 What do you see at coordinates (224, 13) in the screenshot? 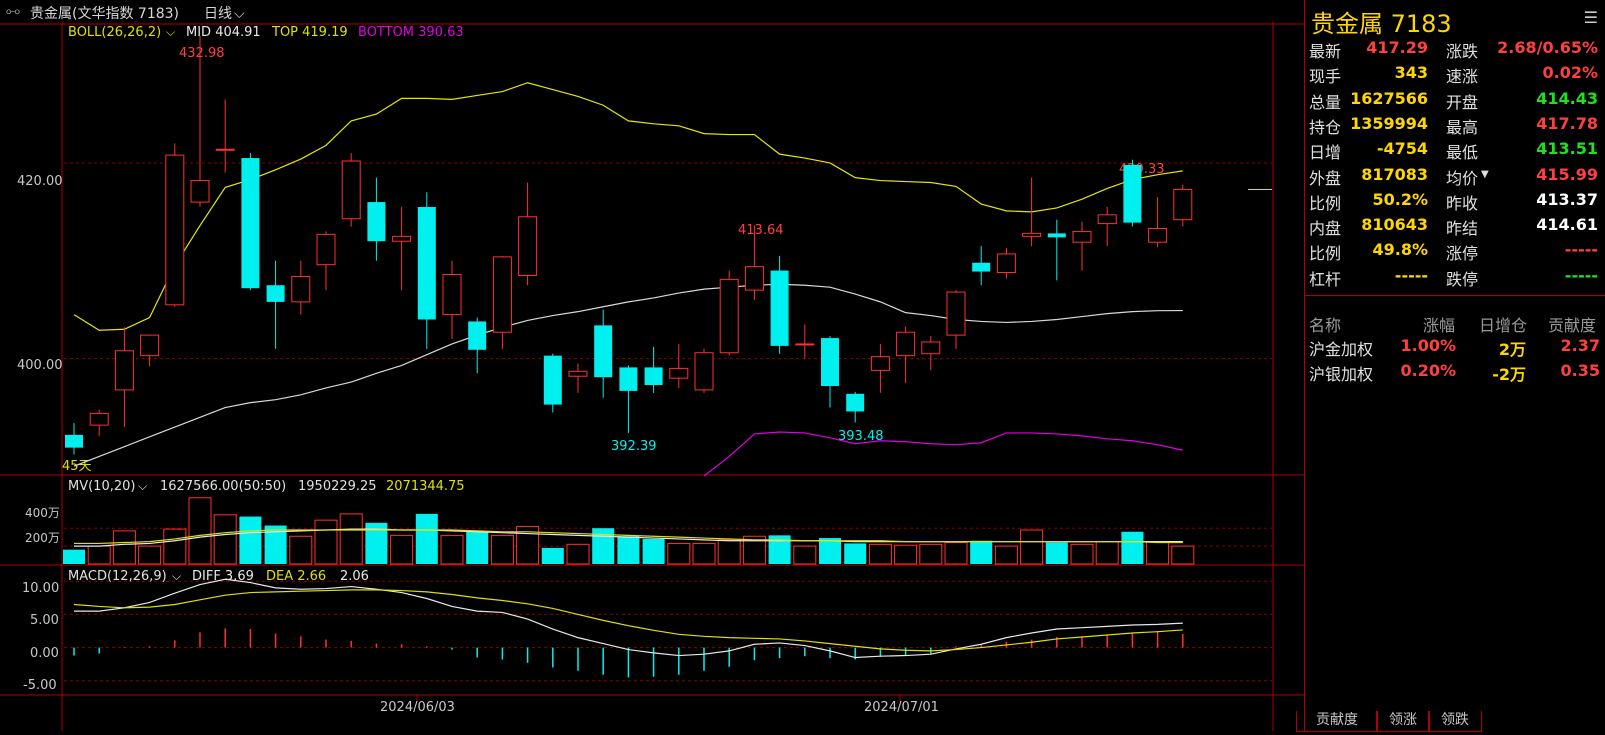
I see `period-selector: 日线 ⌵` at bounding box center [224, 13].